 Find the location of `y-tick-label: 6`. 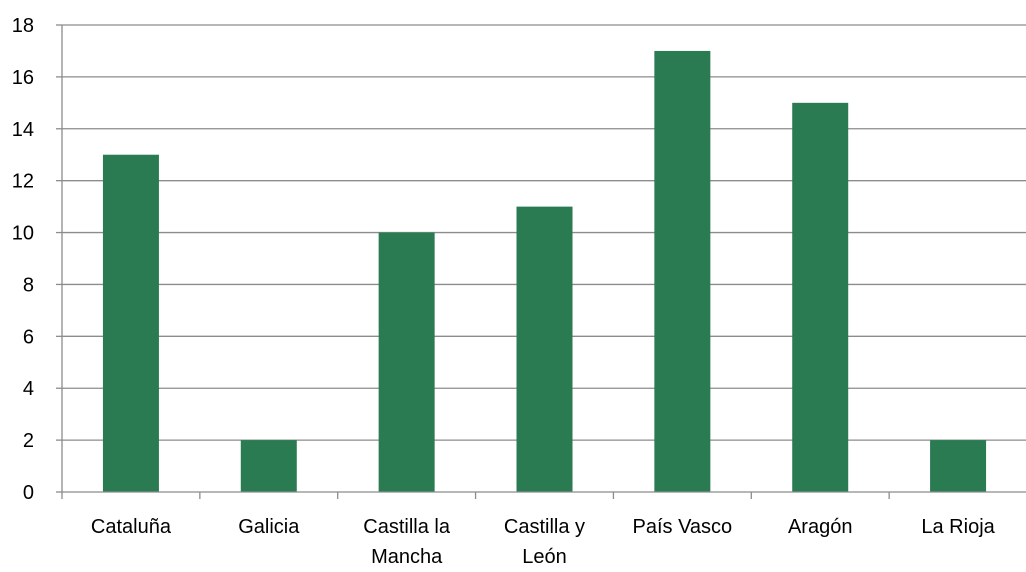

y-tick-label: 6 is located at coordinates (28, 337).